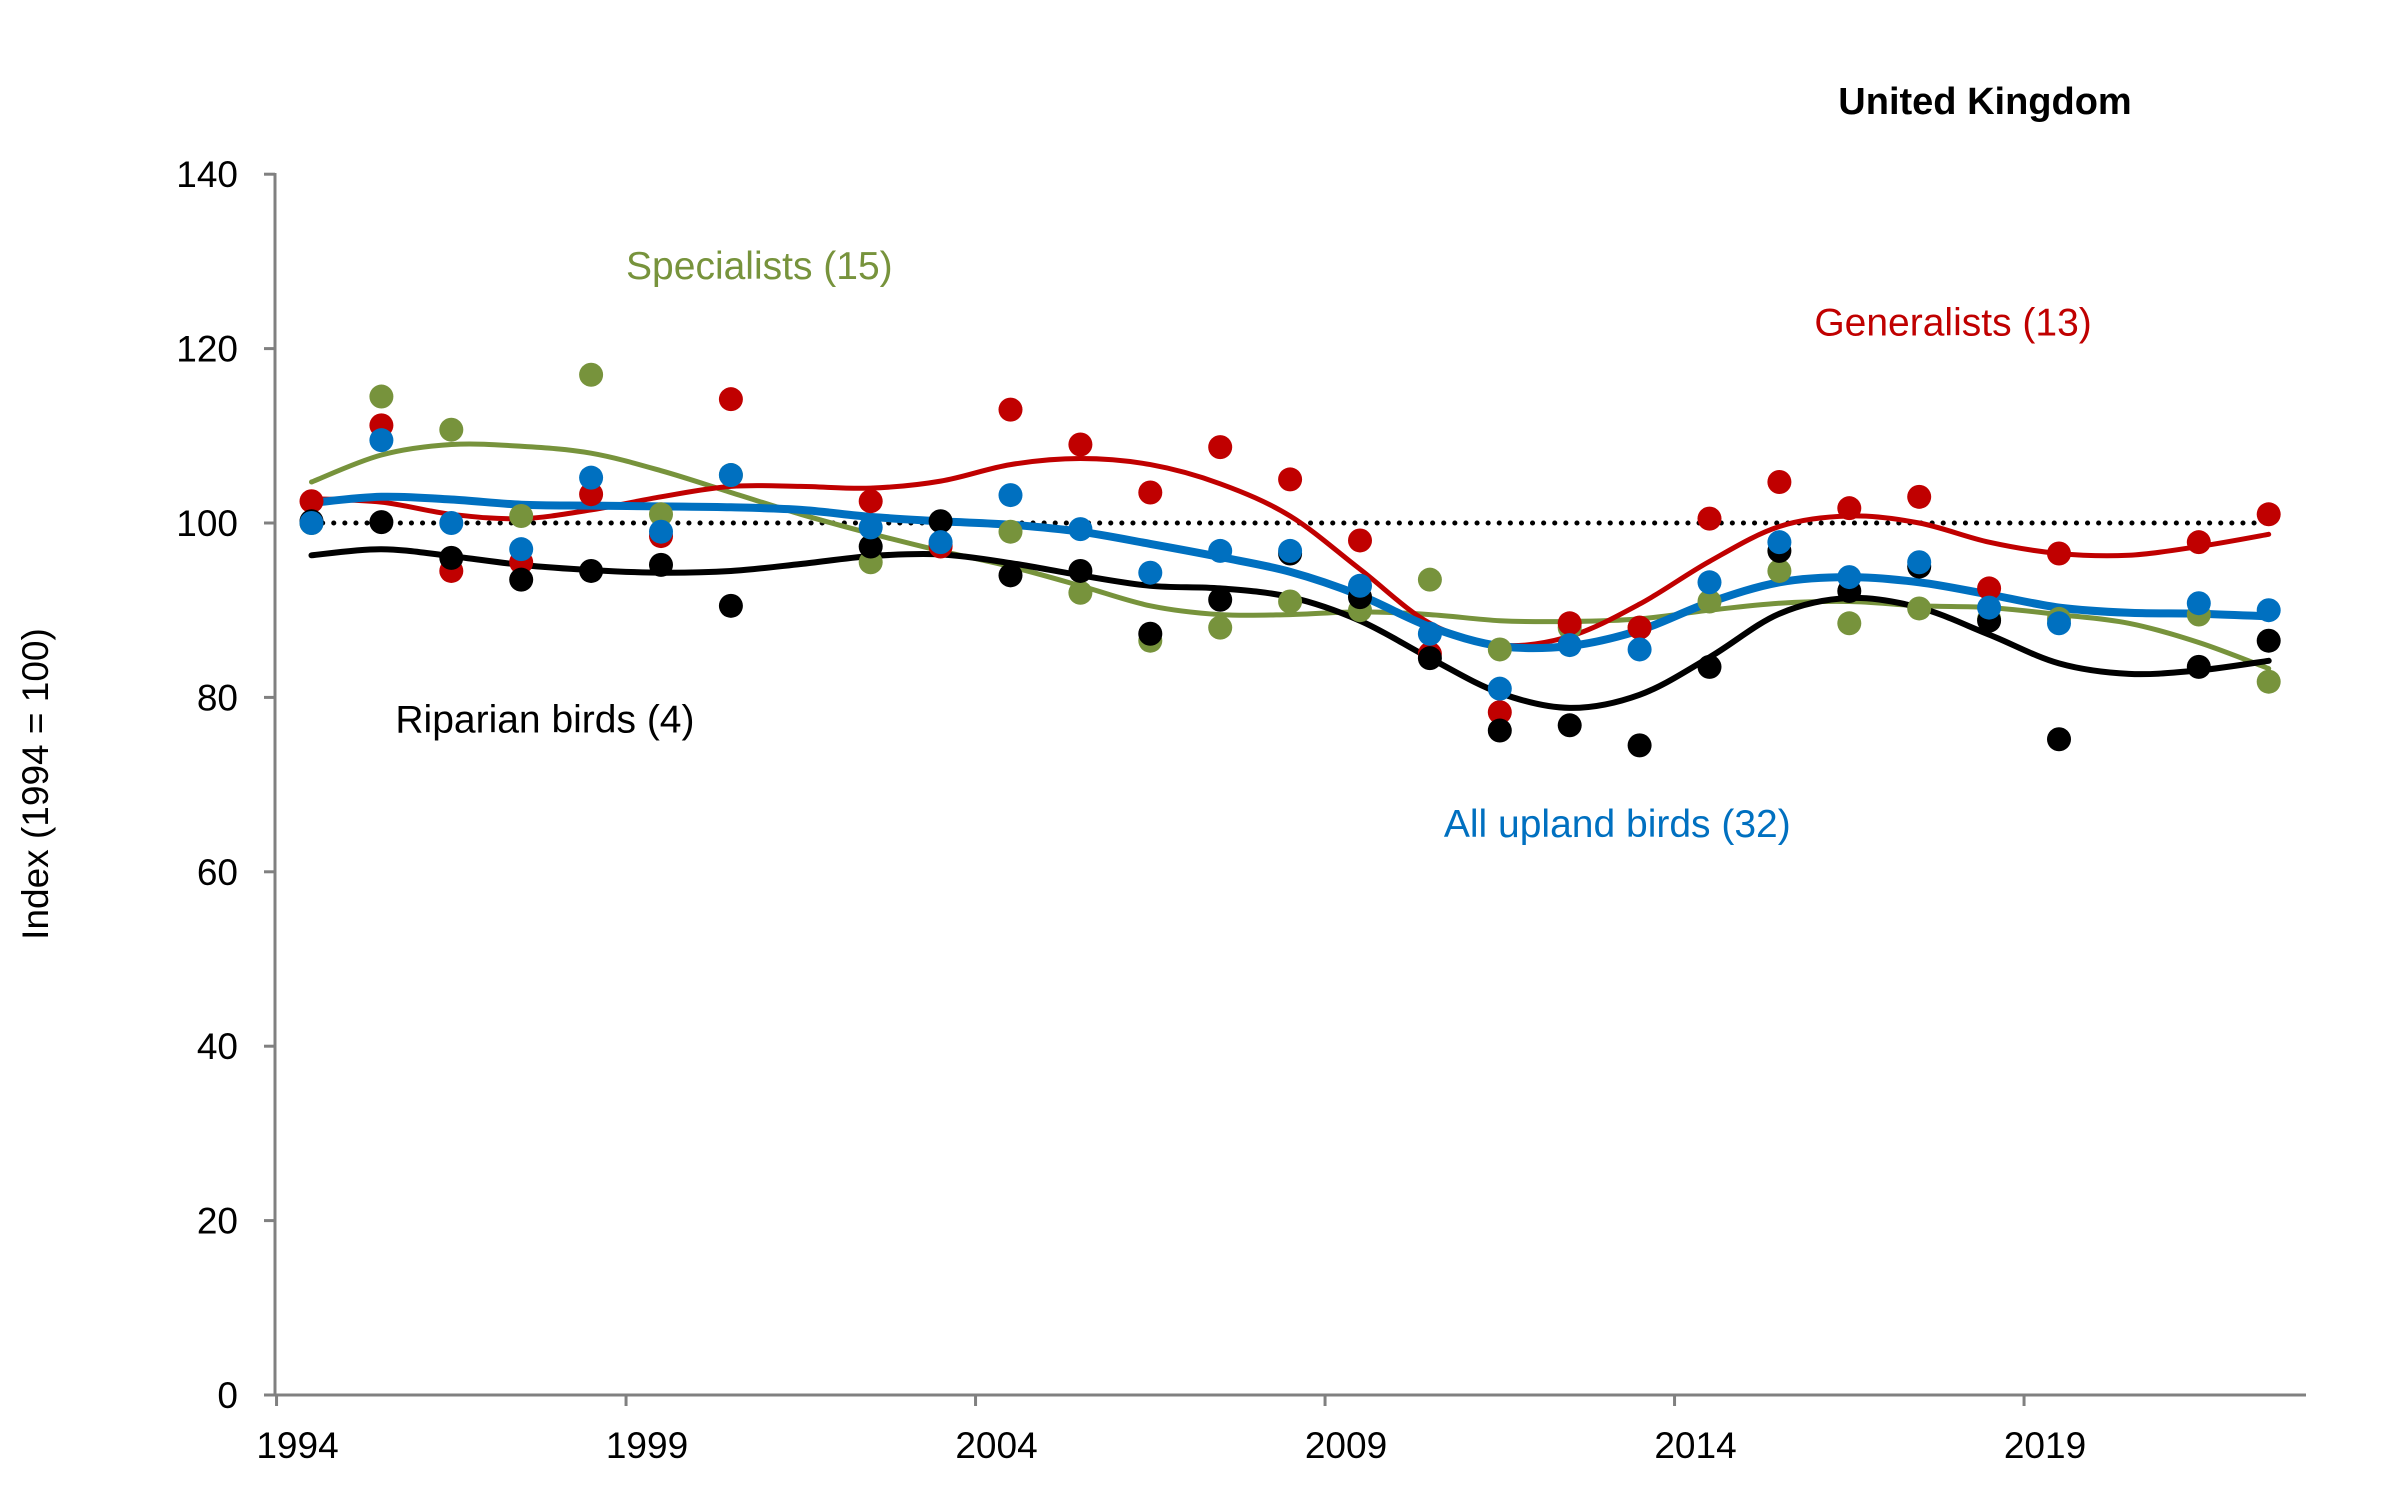  What do you see at coordinates (996, 1445) in the screenshot?
I see `x-tick-label: 2004` at bounding box center [996, 1445].